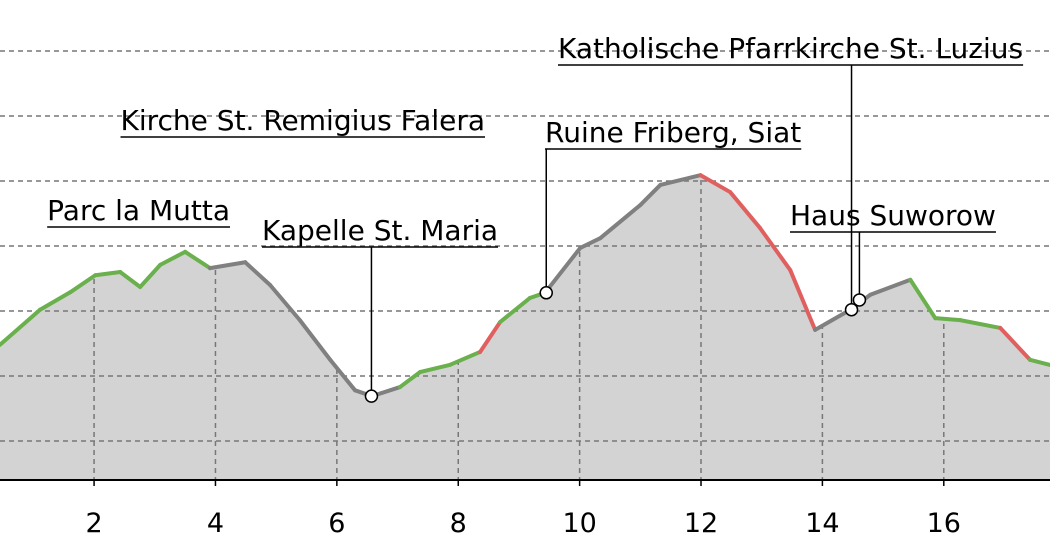  What do you see at coordinates (893, 215) in the screenshot?
I see `annotation-label: Haus Suworow` at bounding box center [893, 215].